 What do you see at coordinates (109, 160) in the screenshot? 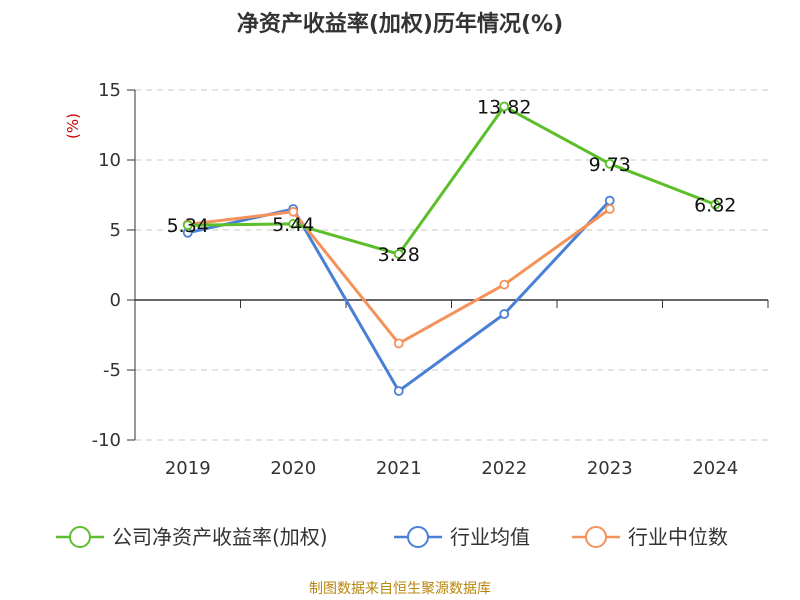
I see `y-tick-label: 10` at bounding box center [109, 160].